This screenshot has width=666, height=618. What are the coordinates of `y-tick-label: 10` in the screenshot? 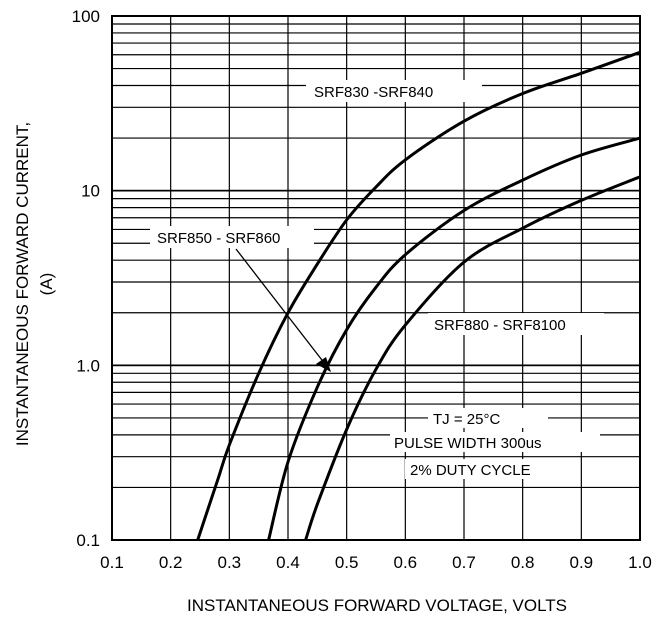 It's located at (90, 191).